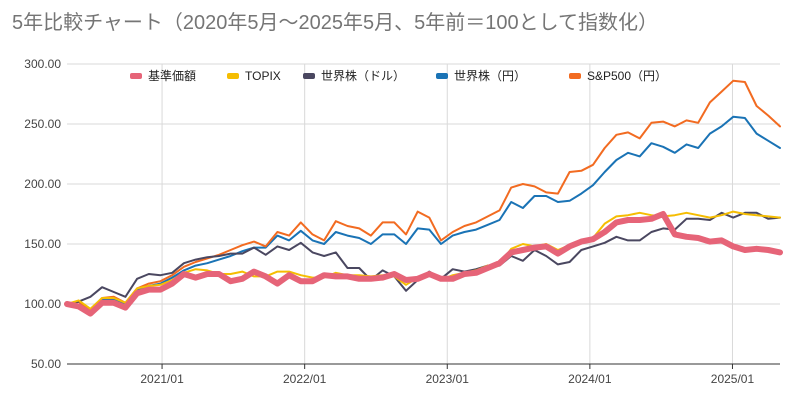 The width and height of the screenshot is (800, 405). I want to click on y-tick-label: 250.00, so click(42, 124).